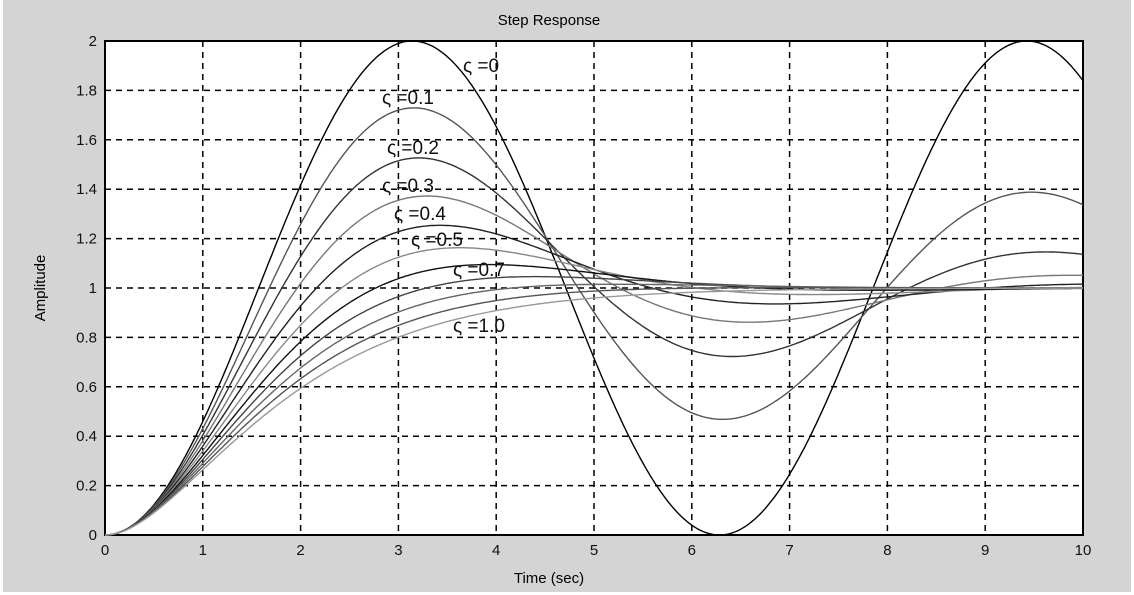 Image resolution: width=1134 pixels, height=595 pixels. I want to click on x-tick-label: 7, so click(789, 550).